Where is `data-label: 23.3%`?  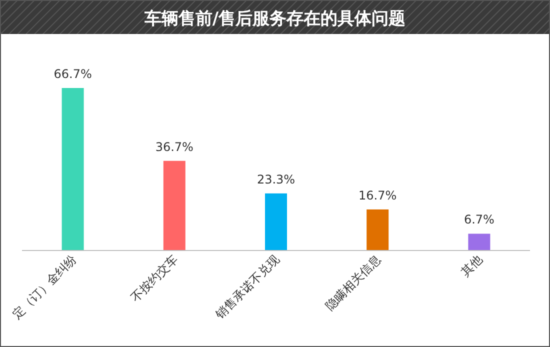
data-label: 23.3% is located at coordinates (276, 179).